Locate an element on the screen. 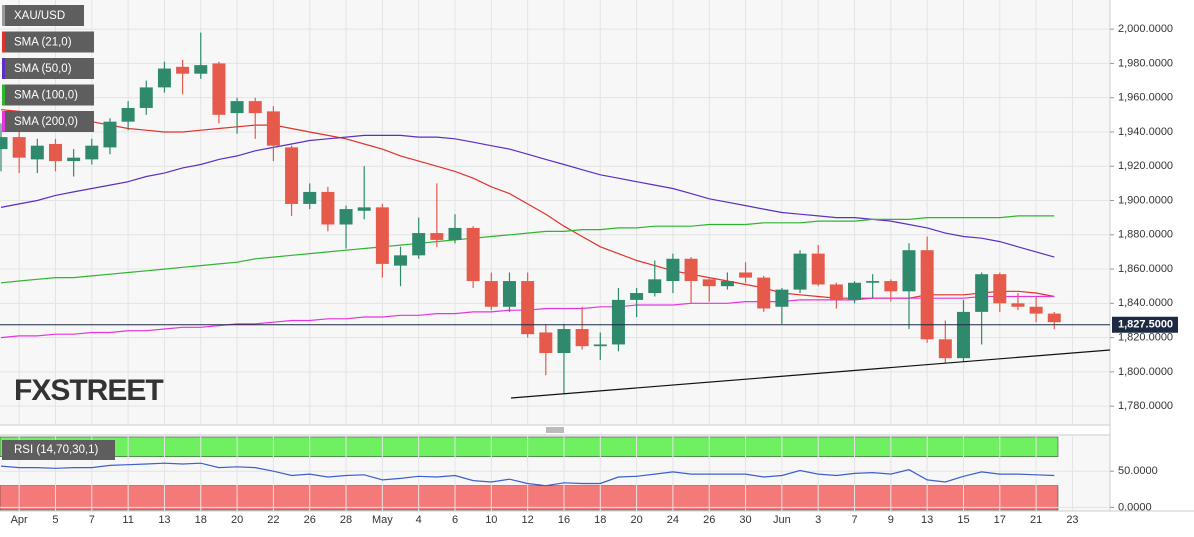 This screenshot has height=537, width=1194. x-tick-label: Apr is located at coordinates (19, 520).